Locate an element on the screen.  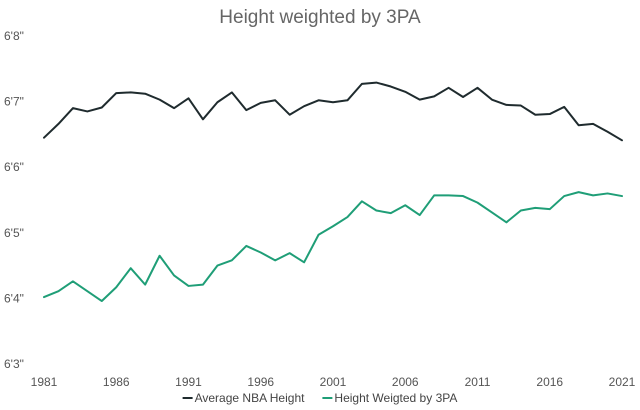
y-tick-label: 6'7" is located at coordinates (14, 102).